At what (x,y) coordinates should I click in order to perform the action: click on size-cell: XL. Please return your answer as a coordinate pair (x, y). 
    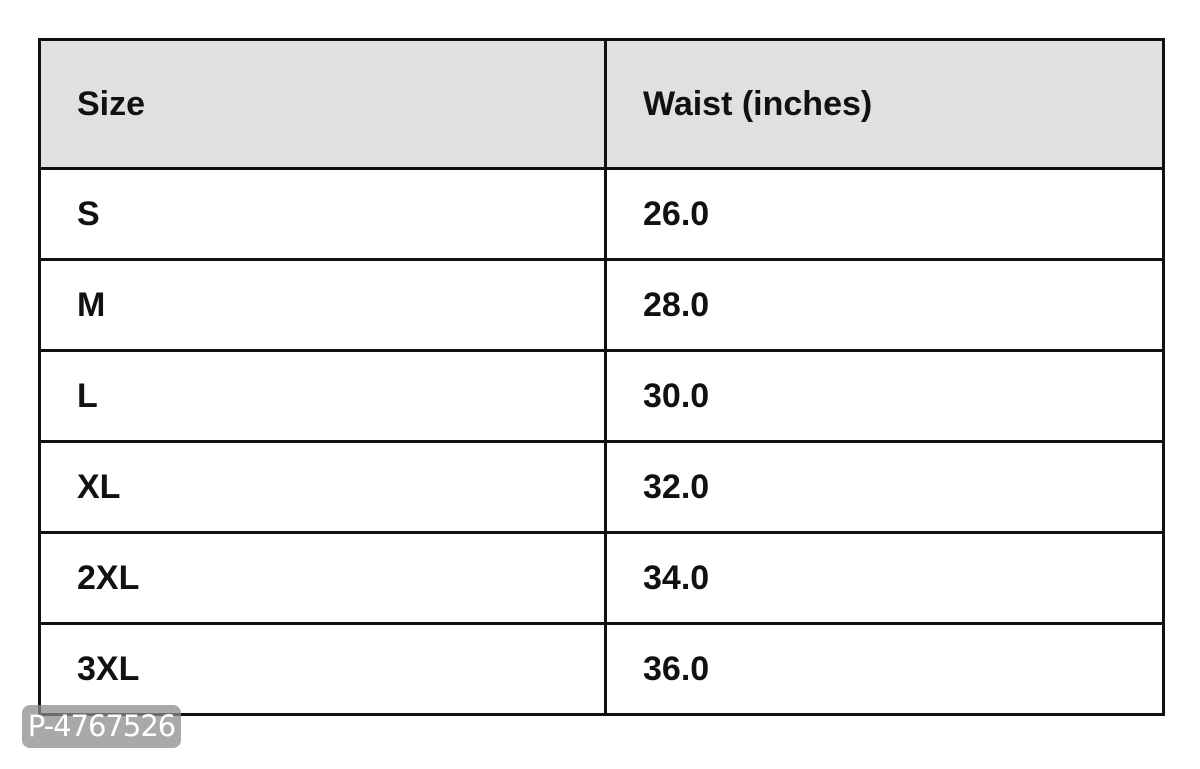
    Looking at the image, I should click on (322, 487).